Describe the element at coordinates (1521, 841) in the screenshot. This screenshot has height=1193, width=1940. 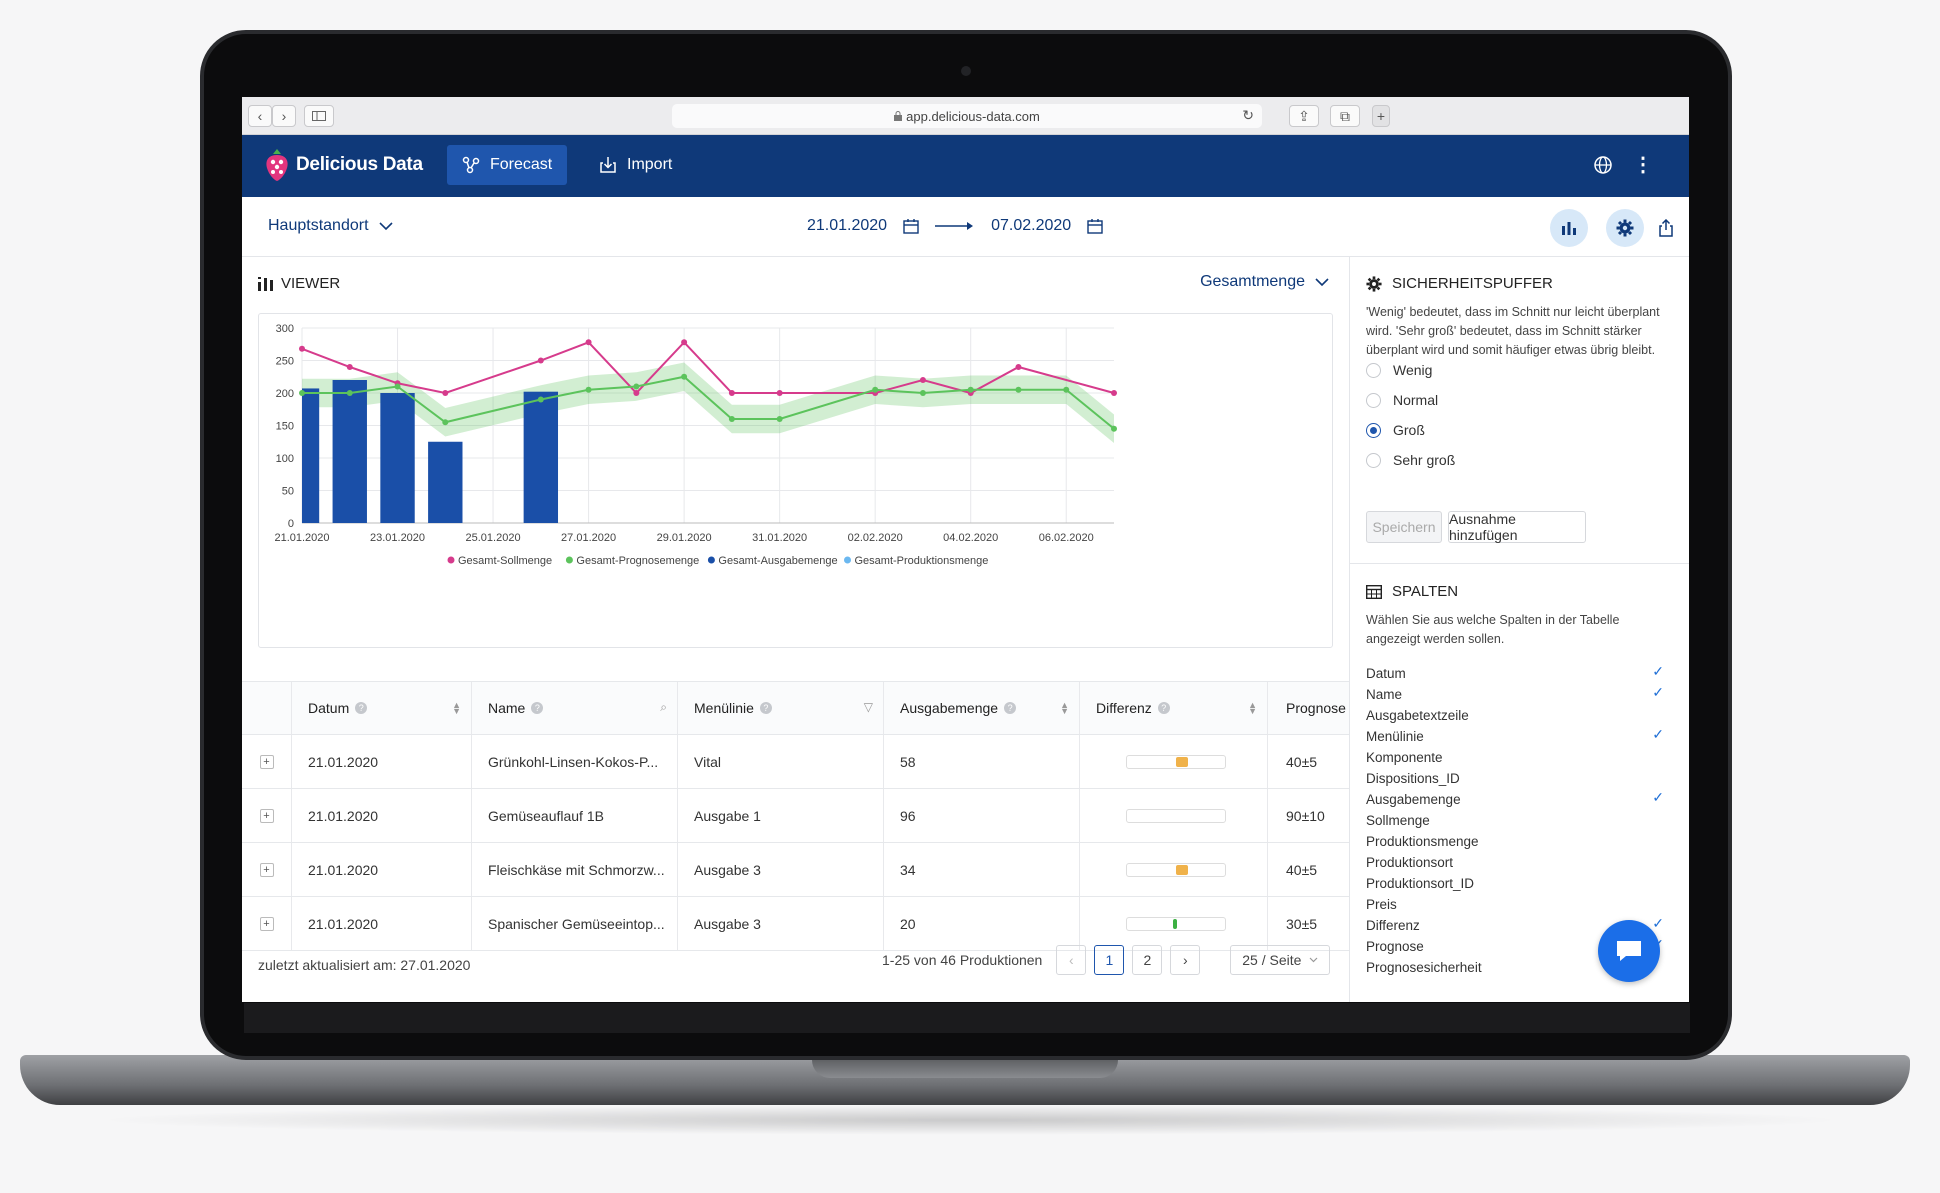
I see `column-option: Produktionsmenge` at that location.